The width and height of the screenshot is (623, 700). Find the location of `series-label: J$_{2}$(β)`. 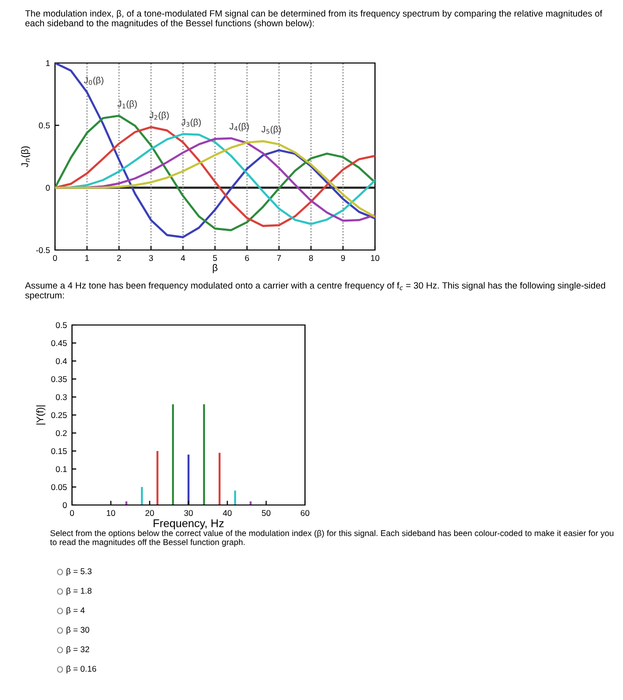

series-label: J$_{2}$(β) is located at coordinates (159, 116).